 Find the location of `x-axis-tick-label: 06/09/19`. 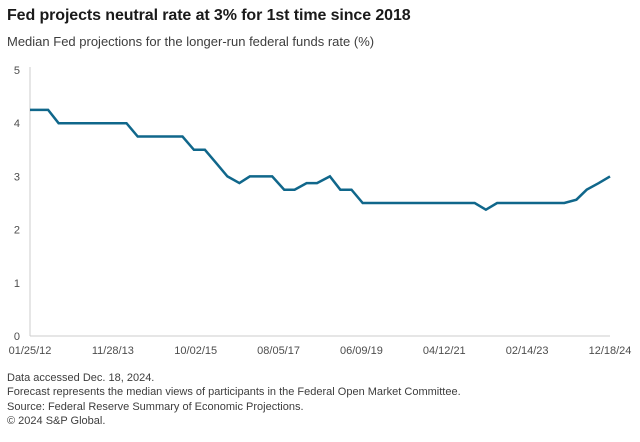

x-axis-tick-label: 06/09/19 is located at coordinates (361, 351).